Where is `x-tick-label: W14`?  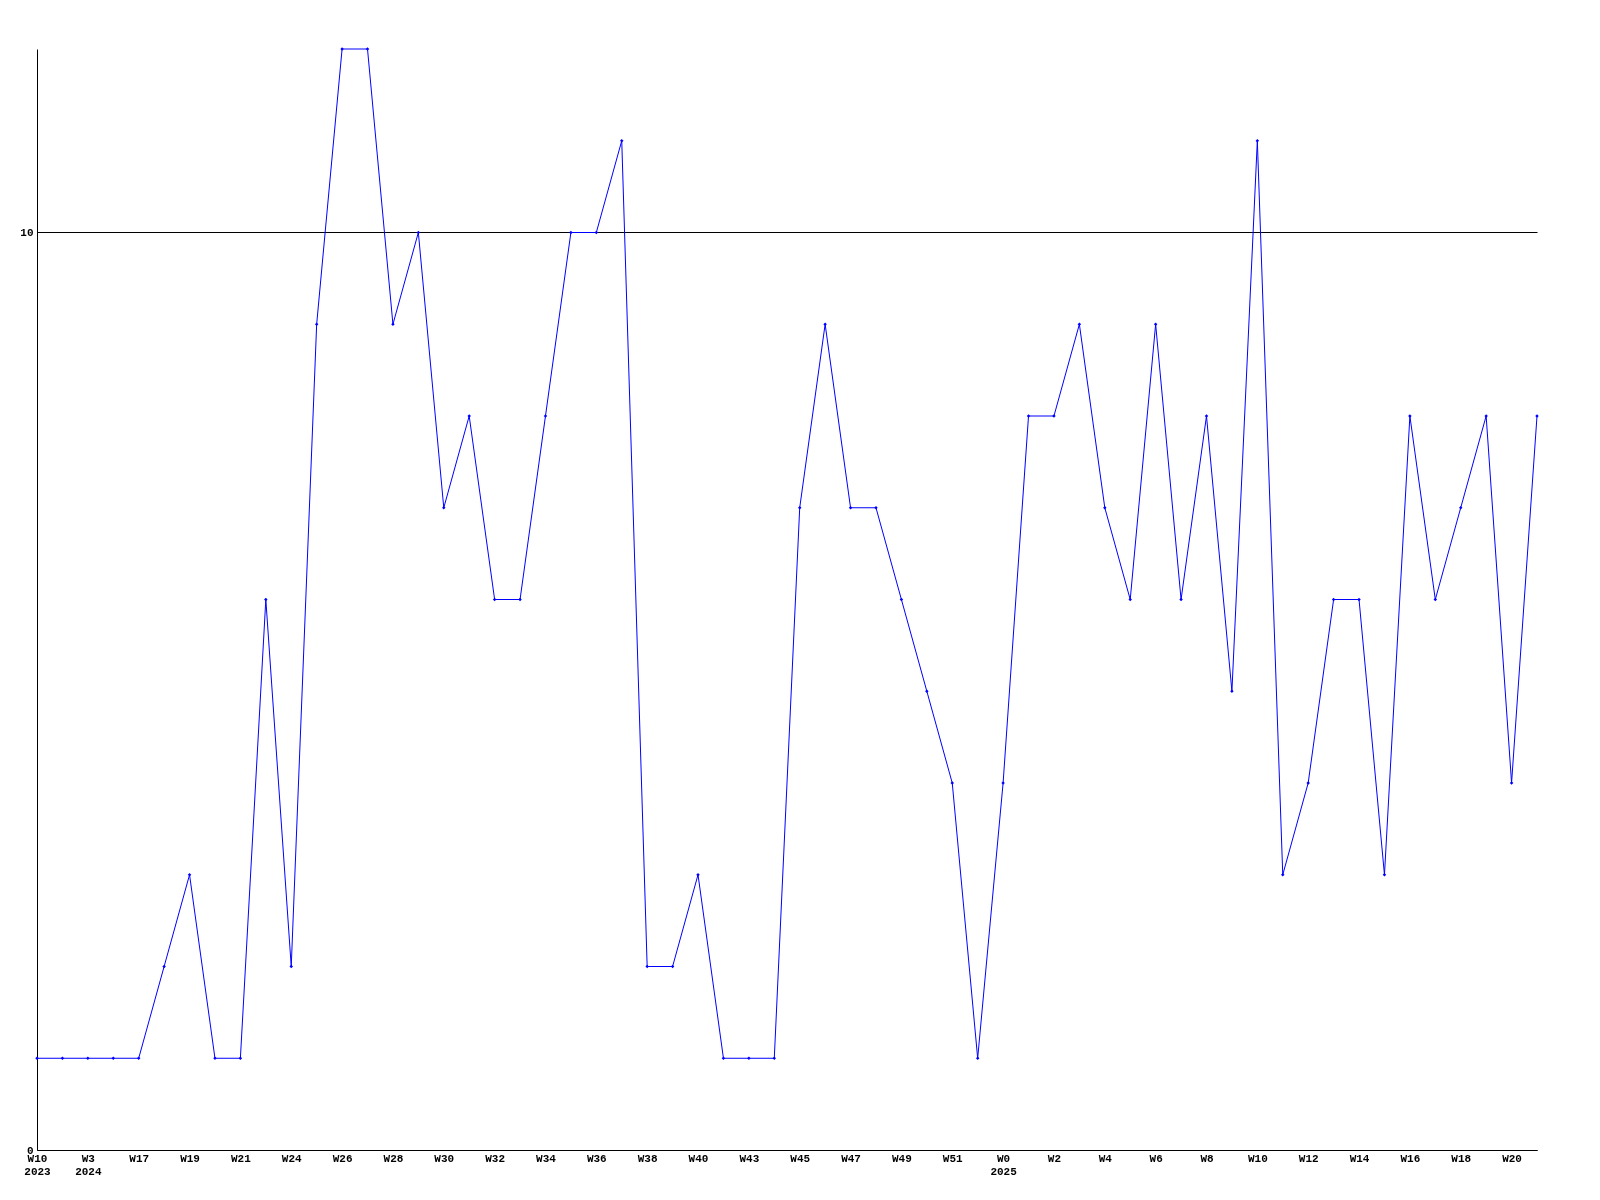
x-tick-label: W14 is located at coordinates (1359, 1158).